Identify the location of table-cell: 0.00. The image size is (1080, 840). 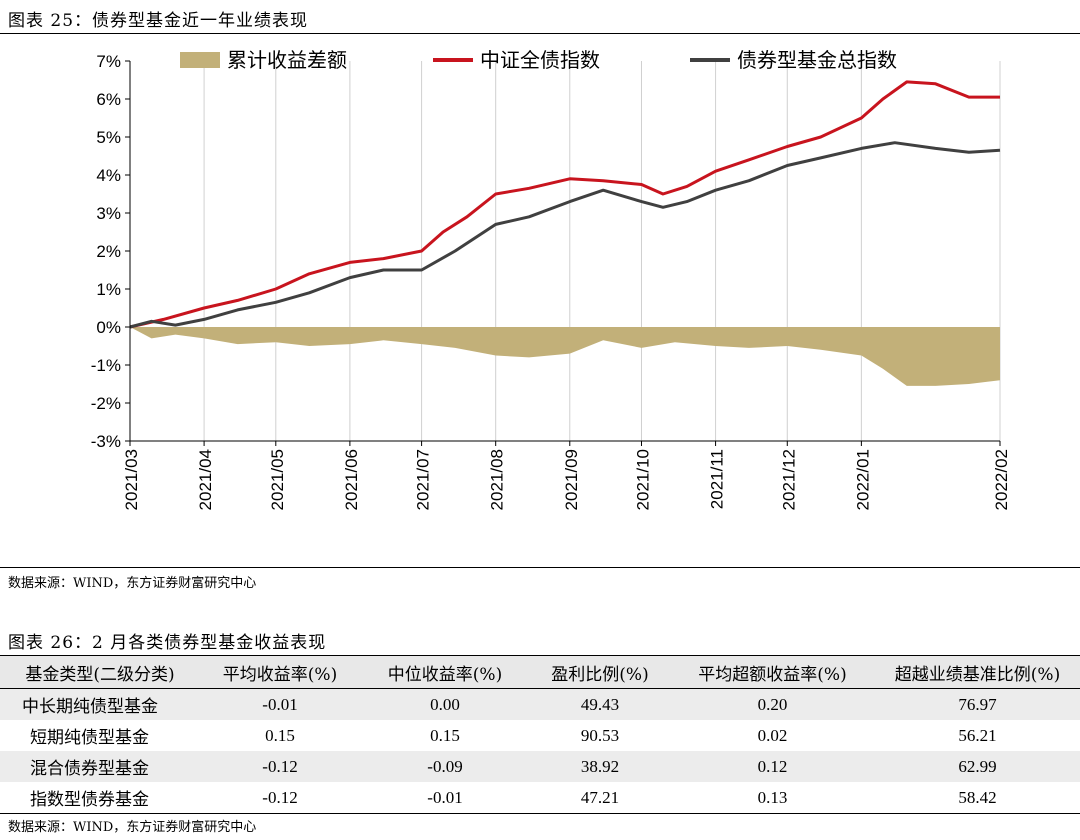
(445, 704).